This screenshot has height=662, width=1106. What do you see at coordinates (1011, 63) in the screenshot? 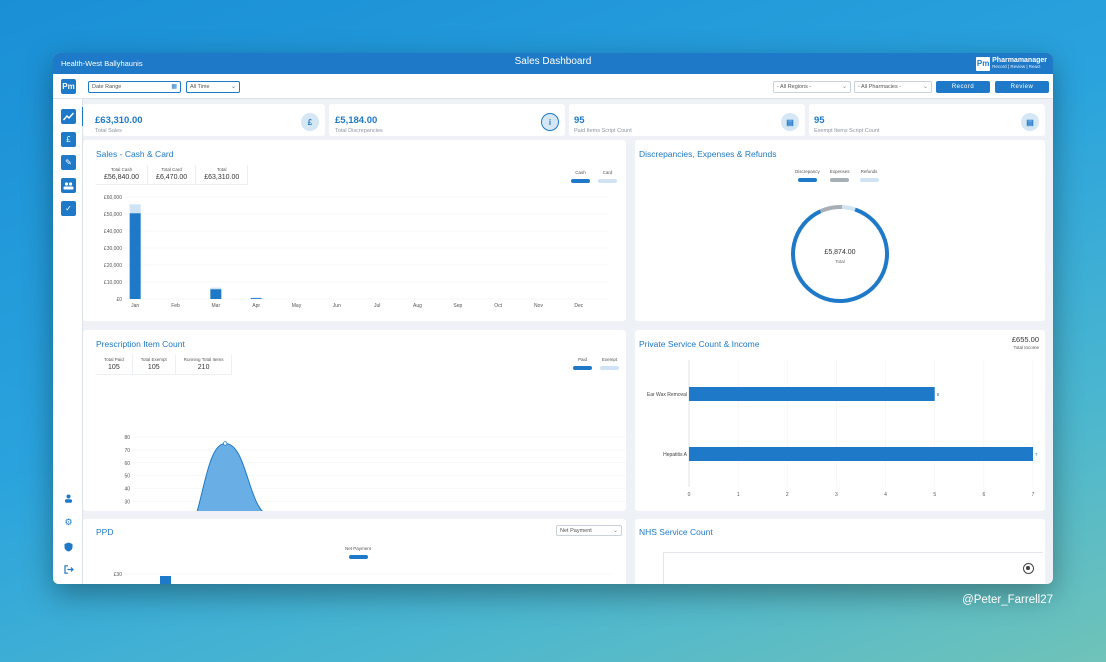
I see `brand: Pm Pharmamanager Record | Review | React` at bounding box center [1011, 63].